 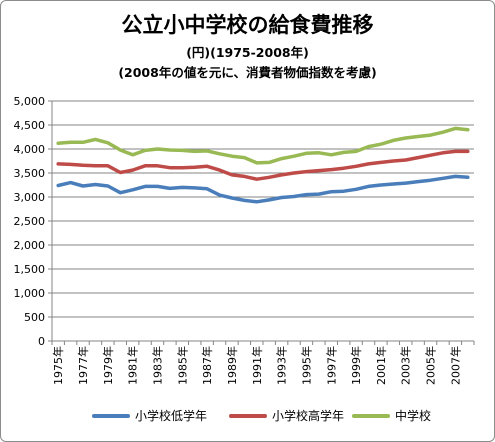 What do you see at coordinates (158, 365) in the screenshot?
I see `x-tick-label: 1983年` at bounding box center [158, 365].